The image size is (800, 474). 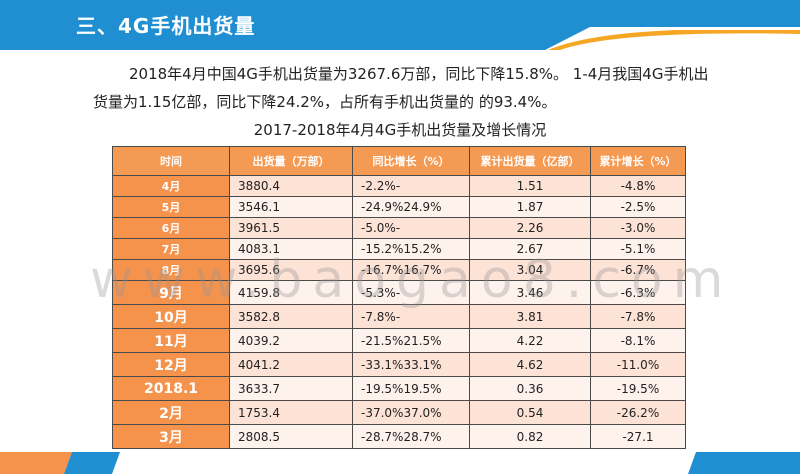 What do you see at coordinates (411, 249) in the screenshot?
I see `cell-yoy: -15.2%15.2%` at bounding box center [411, 249].